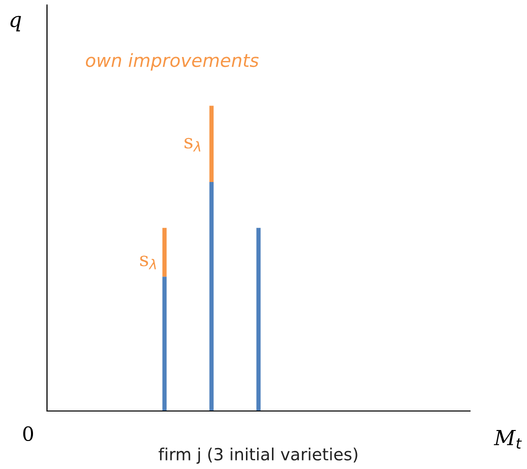 This screenshot has width=527, height=469. What do you see at coordinates (28, 433) in the screenshot?
I see `text: 0` at bounding box center [28, 433].